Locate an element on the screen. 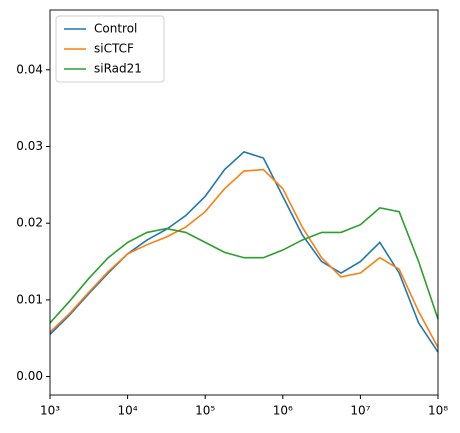  x-tick-label: 10⁸ is located at coordinates (438, 411).